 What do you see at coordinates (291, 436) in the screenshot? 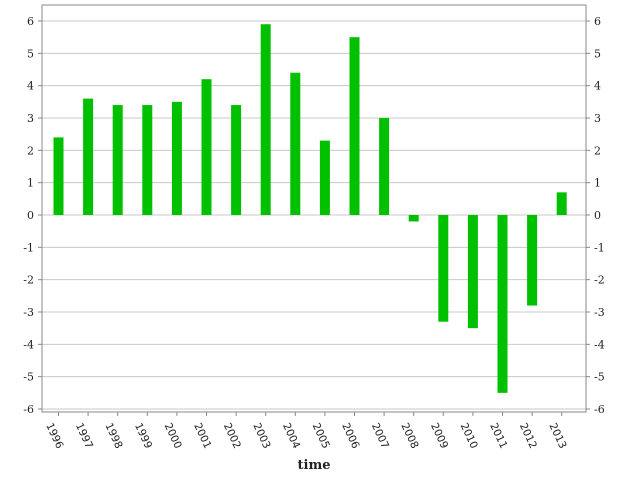
I see `x-tick-label: 2004` at bounding box center [291, 436].